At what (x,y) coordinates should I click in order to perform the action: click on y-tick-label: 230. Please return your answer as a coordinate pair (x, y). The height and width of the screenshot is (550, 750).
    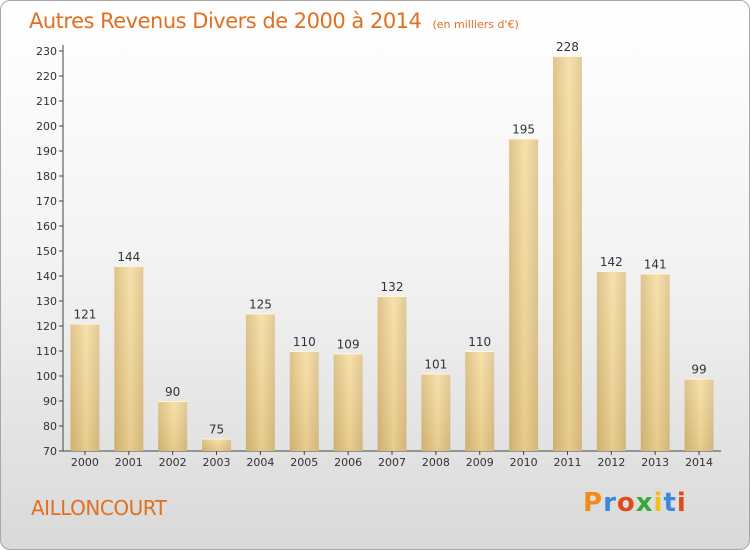
    Looking at the image, I should click on (46, 51).